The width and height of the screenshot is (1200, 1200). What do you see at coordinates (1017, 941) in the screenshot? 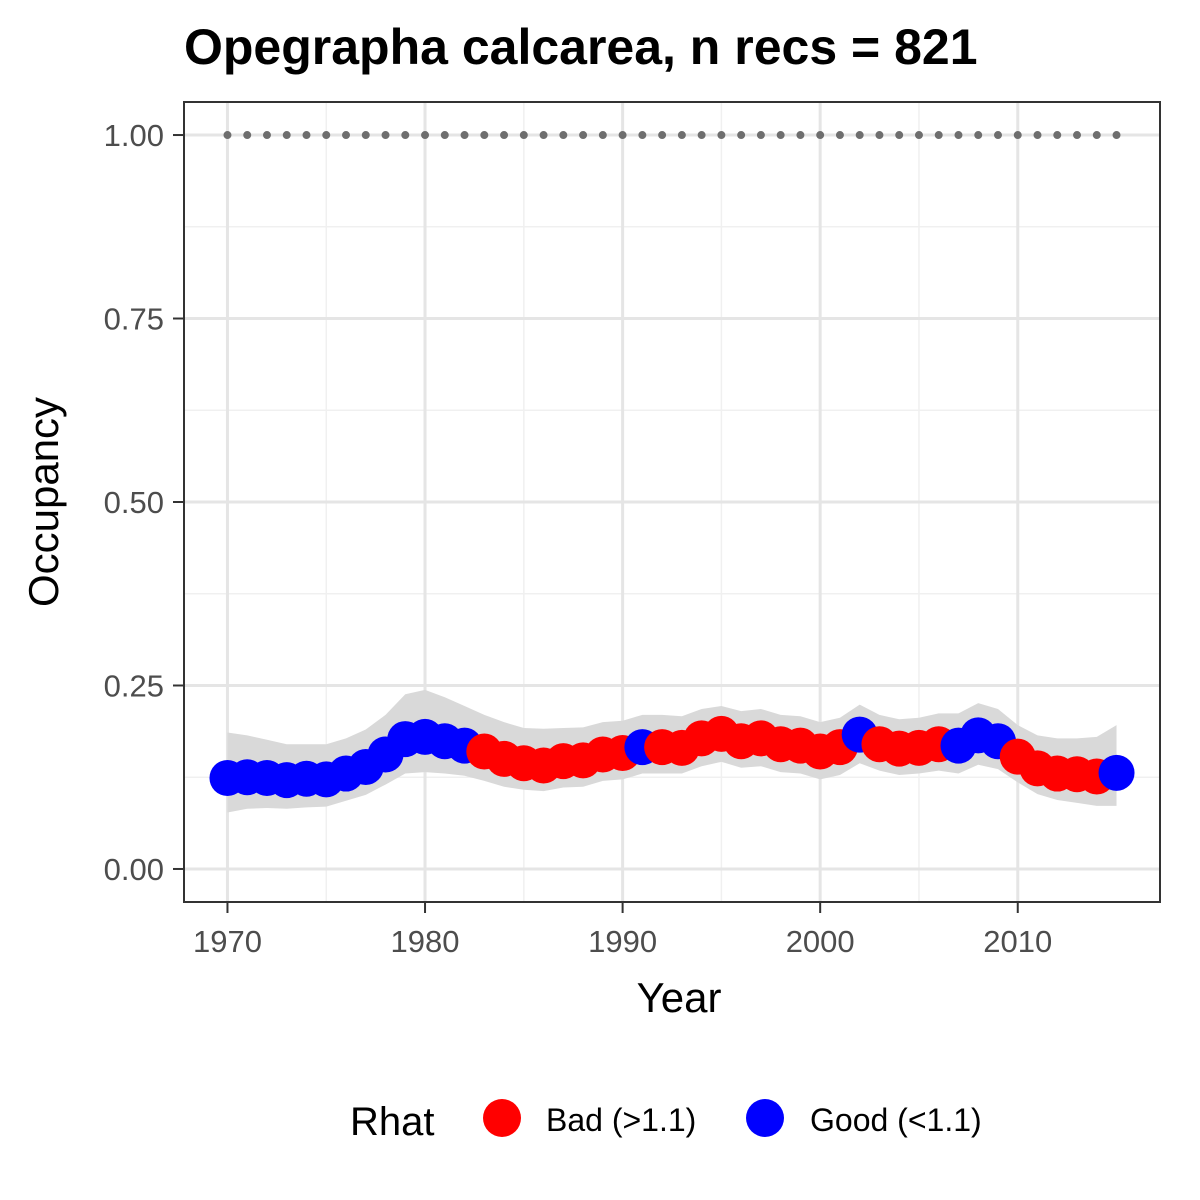
I see `x-tick-label: 2010` at bounding box center [1017, 941].